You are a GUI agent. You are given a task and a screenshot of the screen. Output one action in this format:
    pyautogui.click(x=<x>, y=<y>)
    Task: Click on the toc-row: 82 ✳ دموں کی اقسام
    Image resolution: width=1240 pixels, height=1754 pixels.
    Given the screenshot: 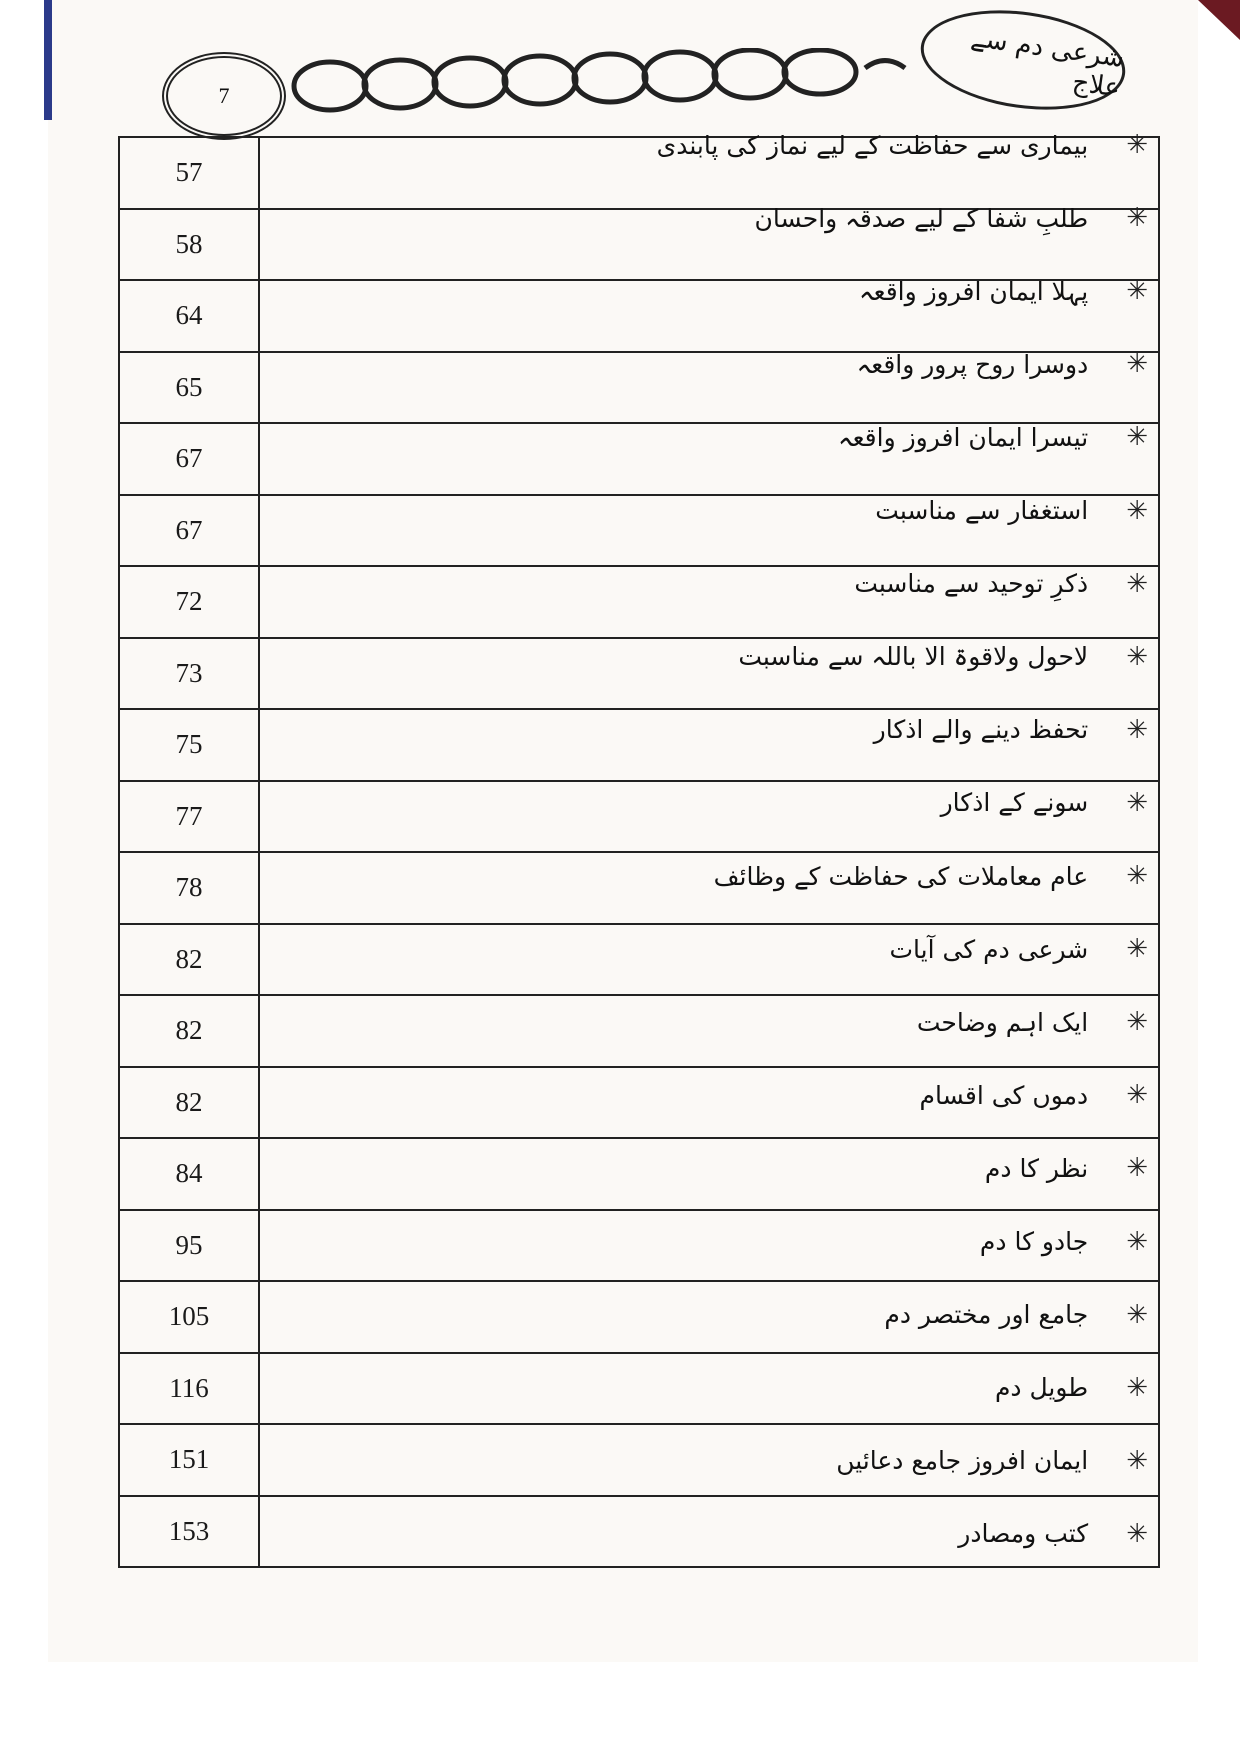 What is the action you would take?
    pyautogui.click(x=639, y=1101)
    